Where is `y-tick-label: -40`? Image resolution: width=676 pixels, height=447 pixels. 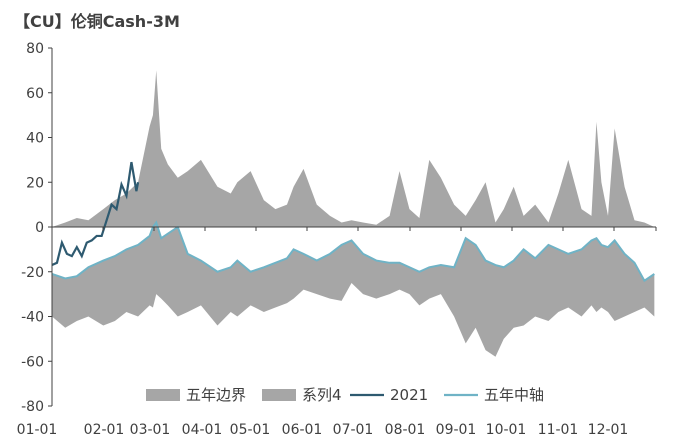
y-tick-label: -40 is located at coordinates (32, 318).